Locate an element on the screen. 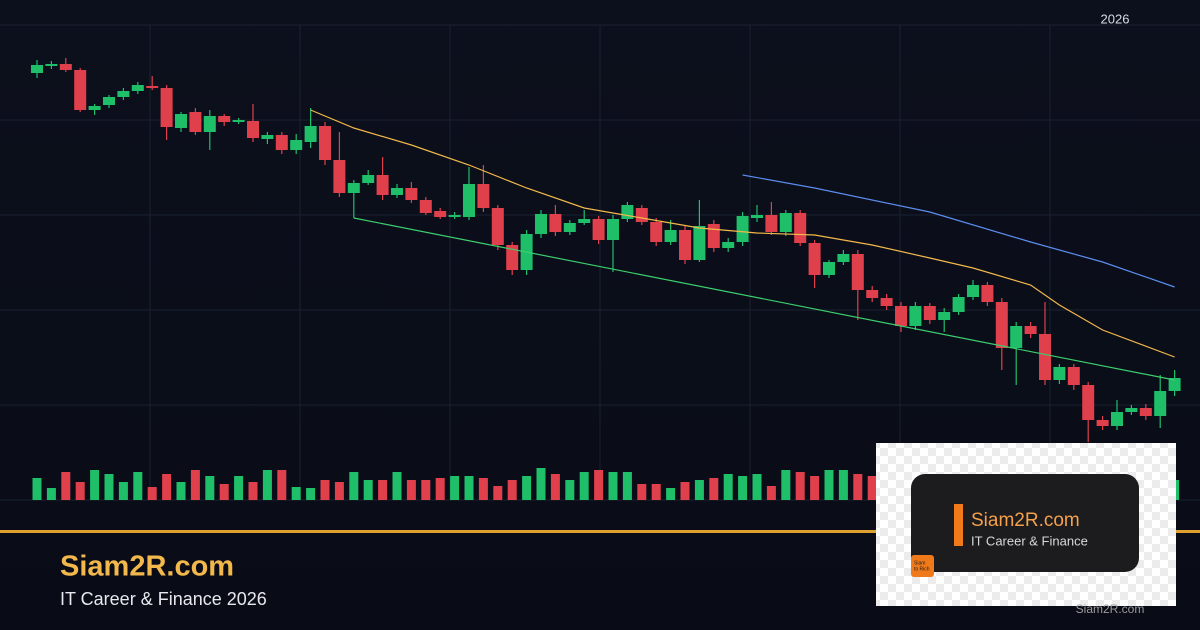 The image size is (1200, 630). logo-title: Siam2R.com is located at coordinates (1025, 520).